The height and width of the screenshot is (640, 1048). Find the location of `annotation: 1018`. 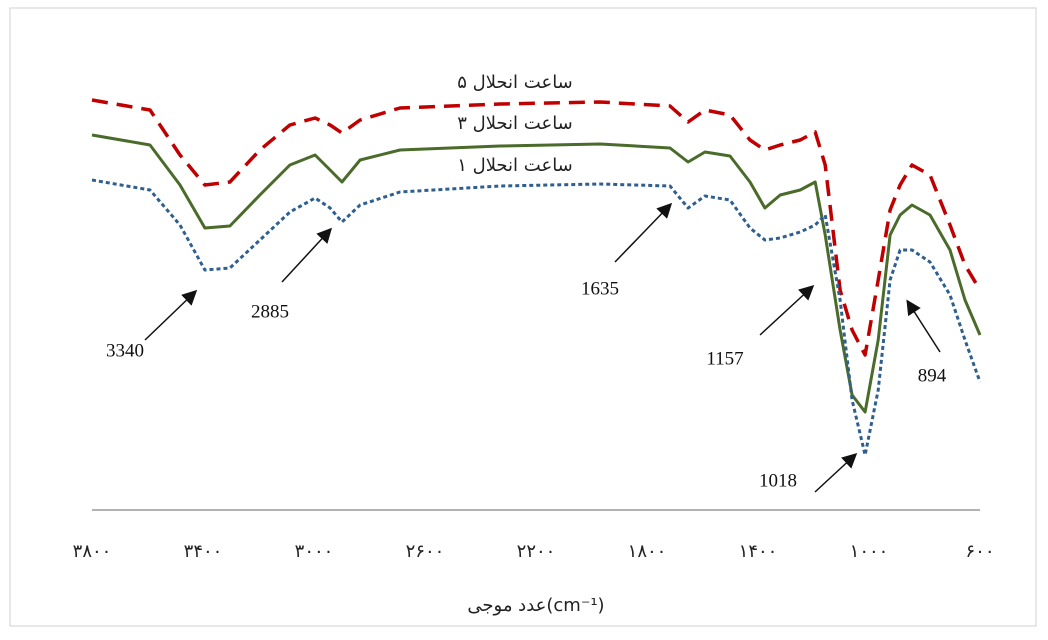

annotation: 1018 is located at coordinates (778, 480).